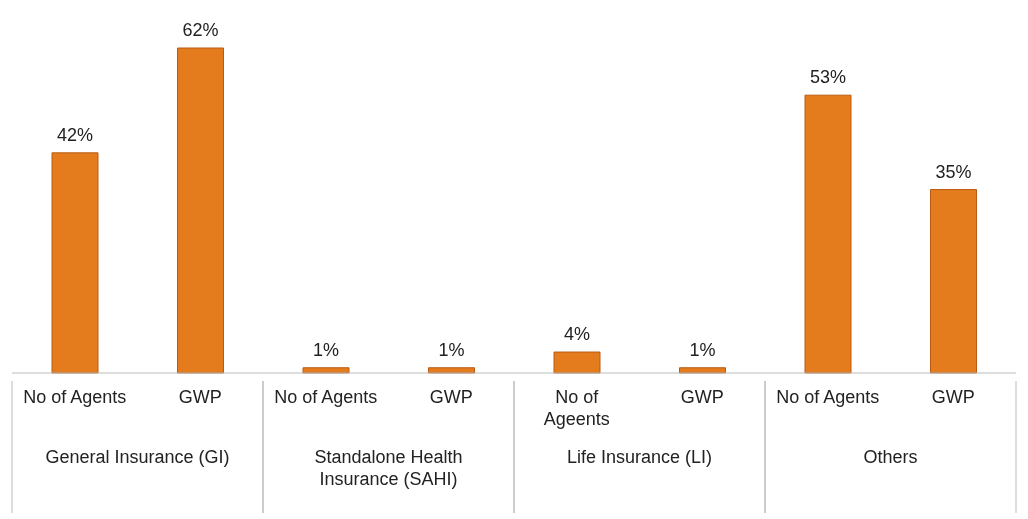 The height and width of the screenshot is (519, 1028). I want to click on x-tick-label: No of Ageents, so click(576, 408).